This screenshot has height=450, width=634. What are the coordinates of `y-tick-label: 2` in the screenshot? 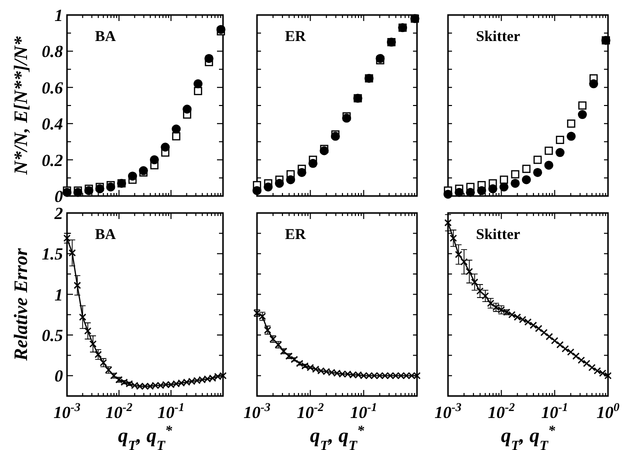 It's located at (59, 213).